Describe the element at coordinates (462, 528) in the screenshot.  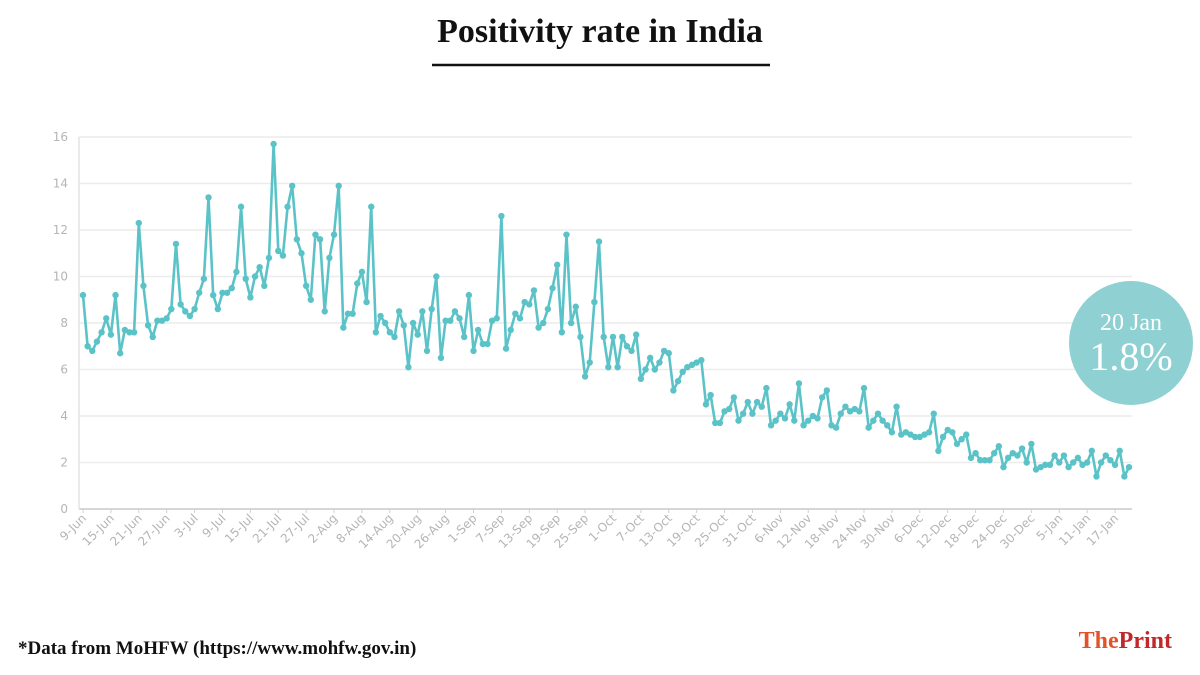
I see `x-tick-label: 1-Sep` at that location.